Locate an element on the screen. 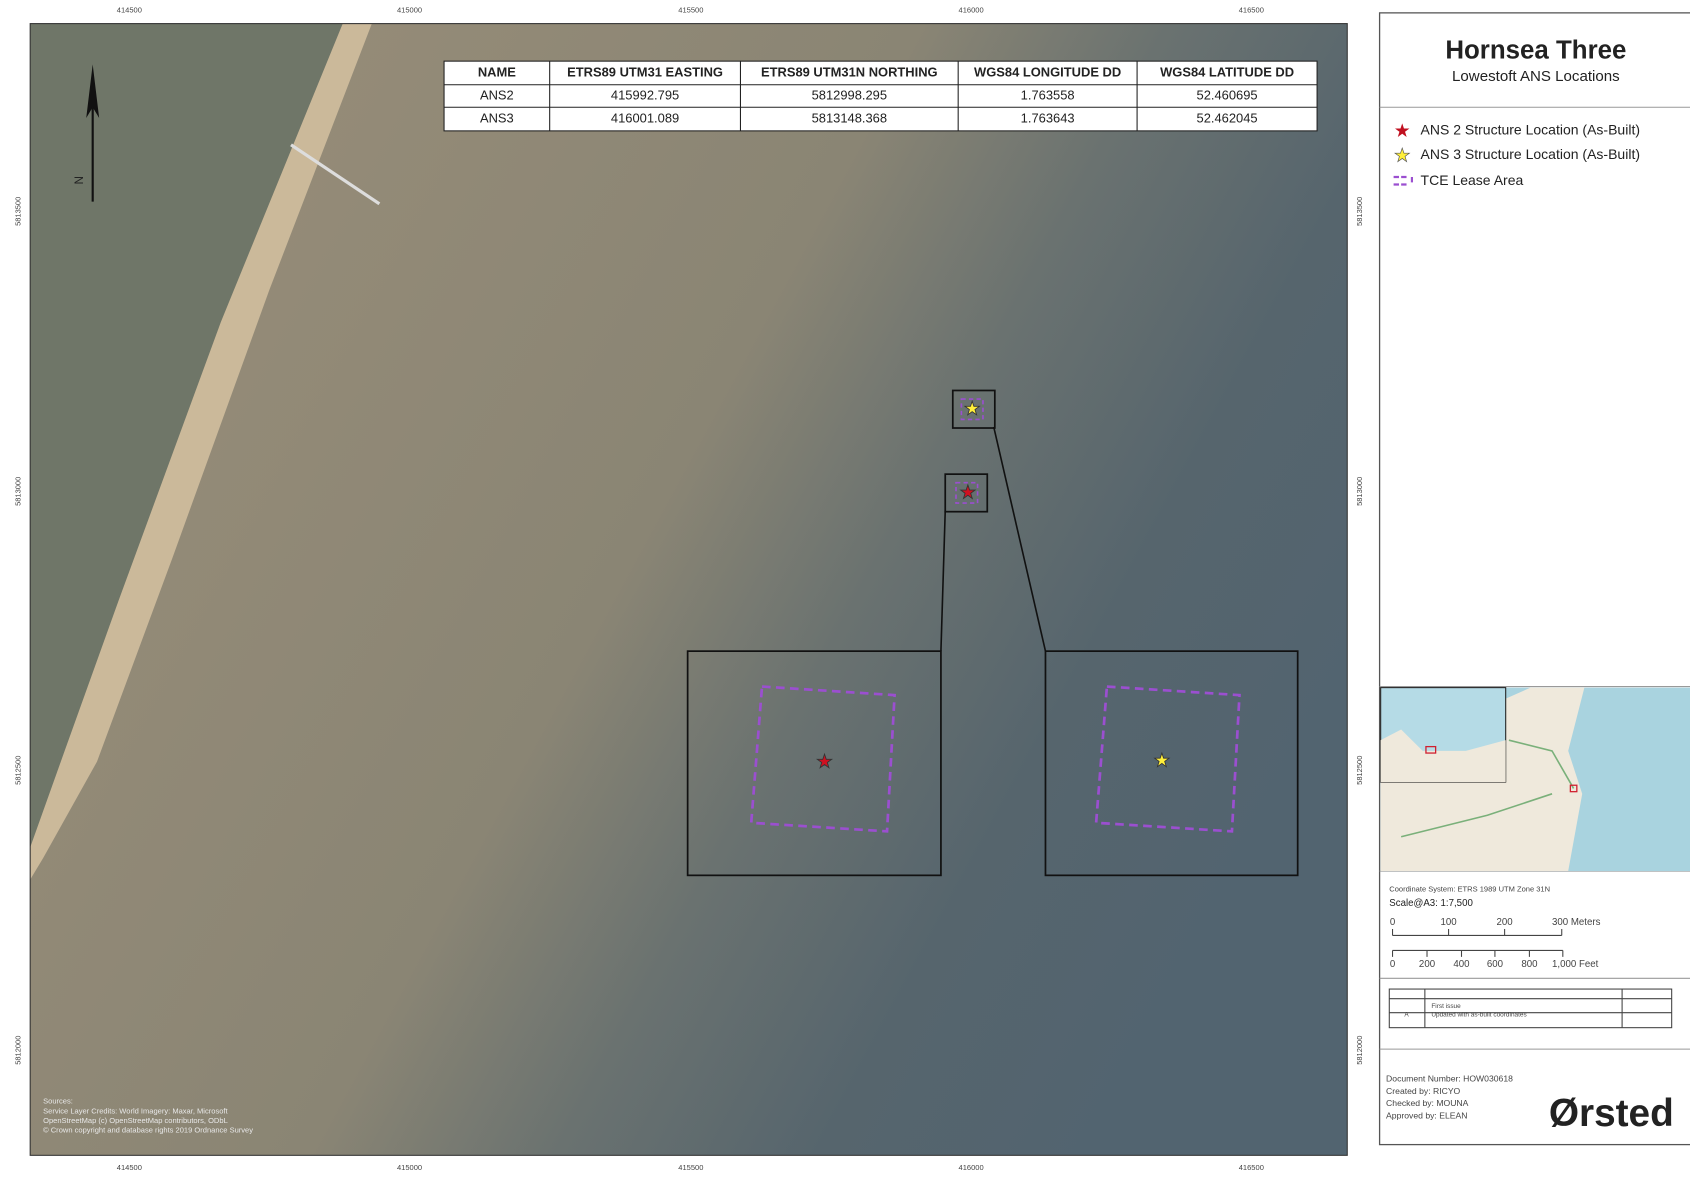 The height and width of the screenshot is (1180, 1690). revision-description: Updated with as-built coordinates is located at coordinates (1478, 1015).